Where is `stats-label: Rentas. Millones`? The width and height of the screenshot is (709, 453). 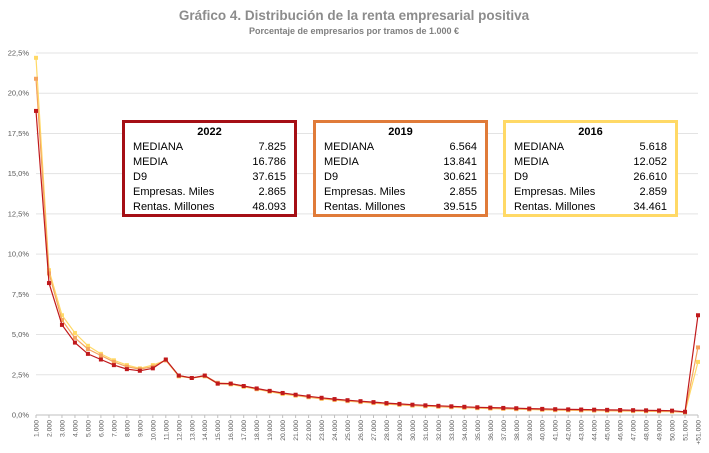 stats-label: Rentas. Millones is located at coordinates (555, 207).